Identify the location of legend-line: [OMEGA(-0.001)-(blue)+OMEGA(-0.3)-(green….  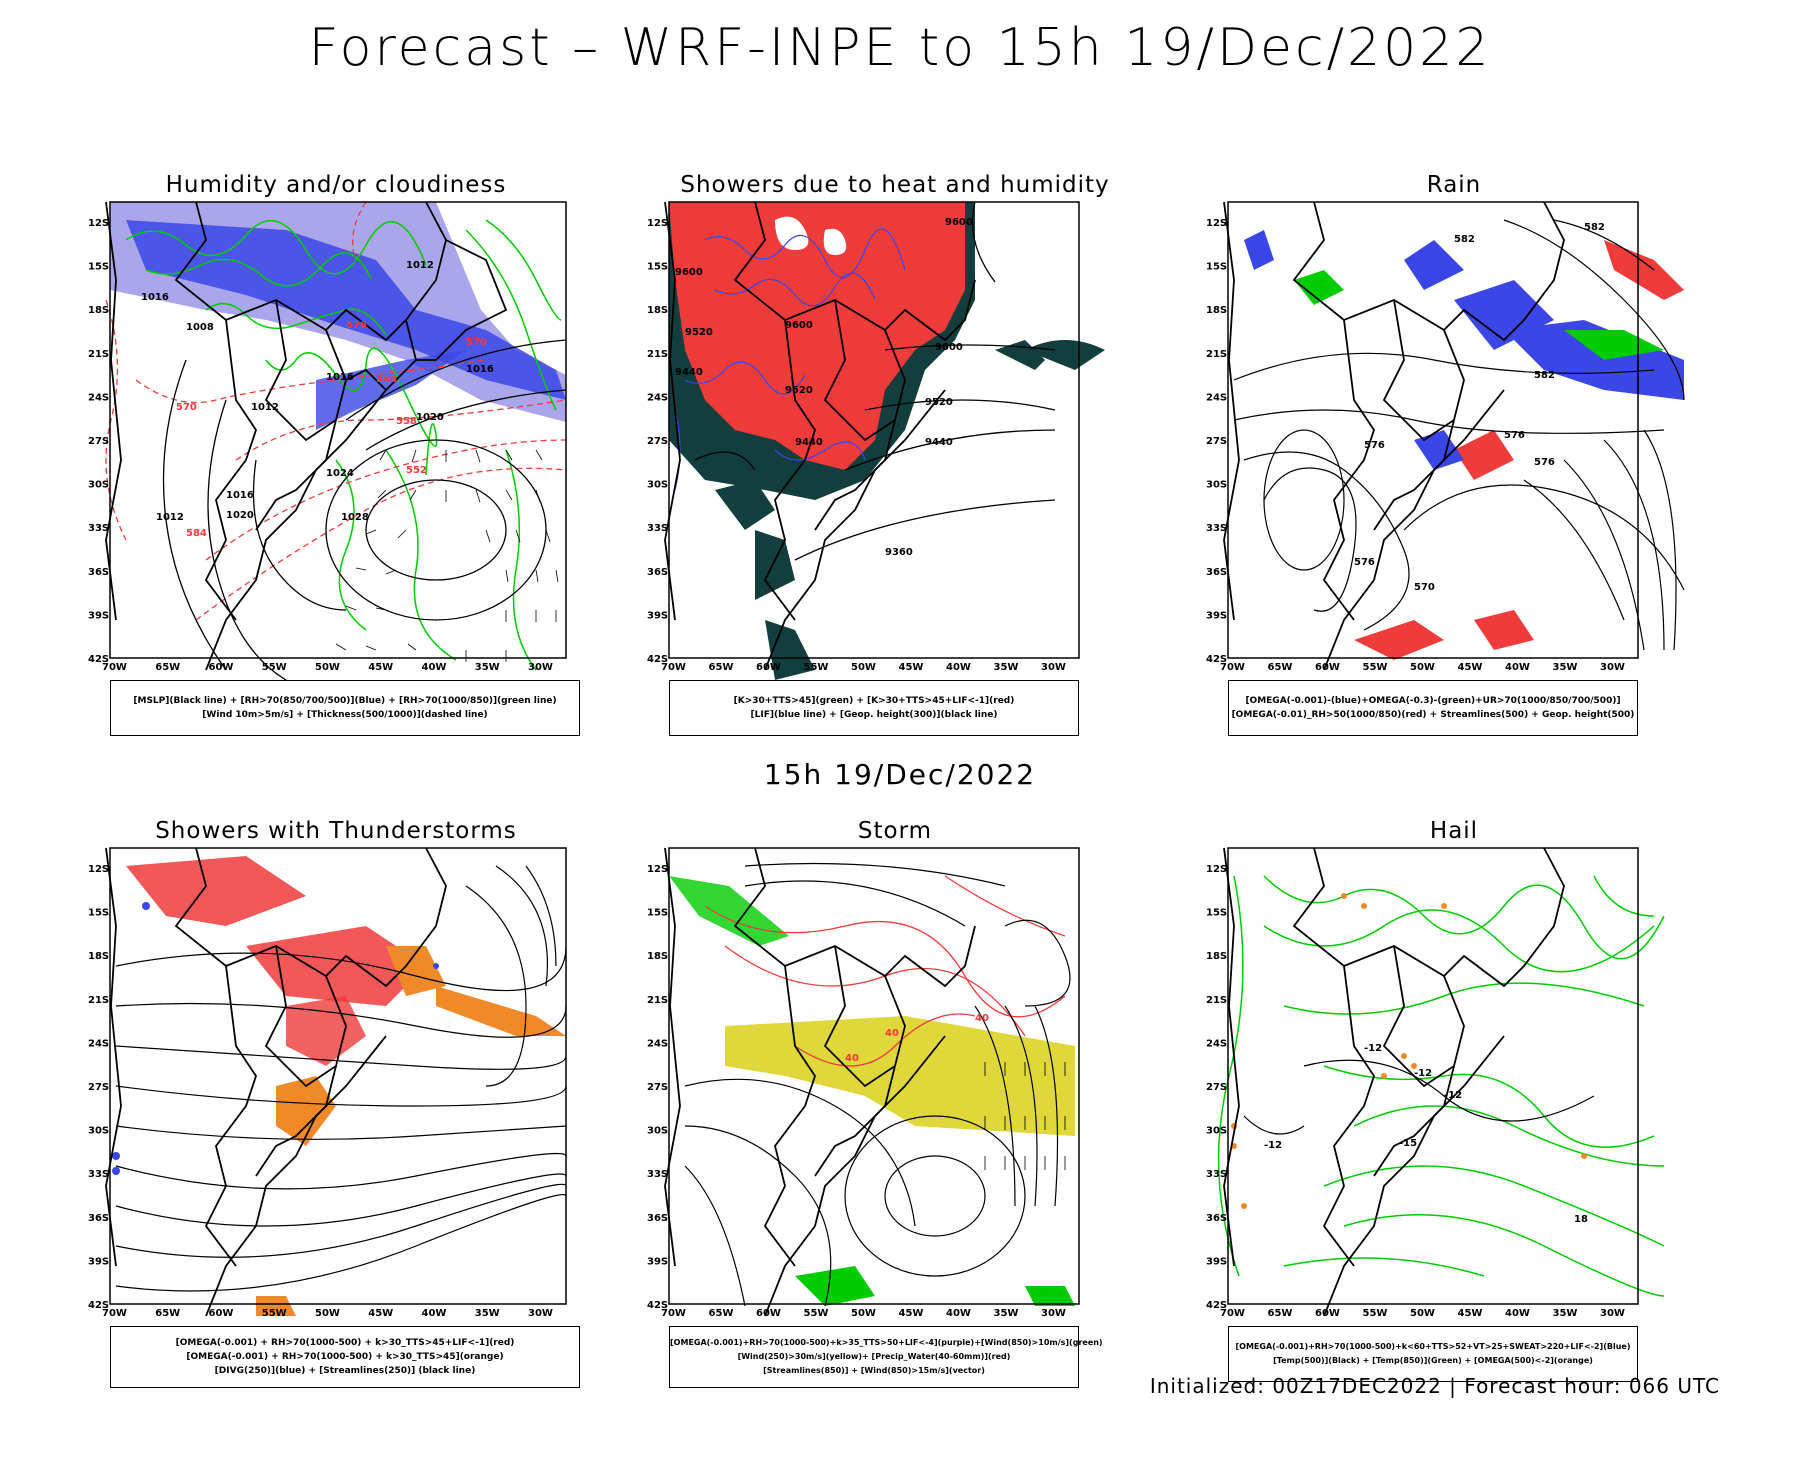
(1433, 701).